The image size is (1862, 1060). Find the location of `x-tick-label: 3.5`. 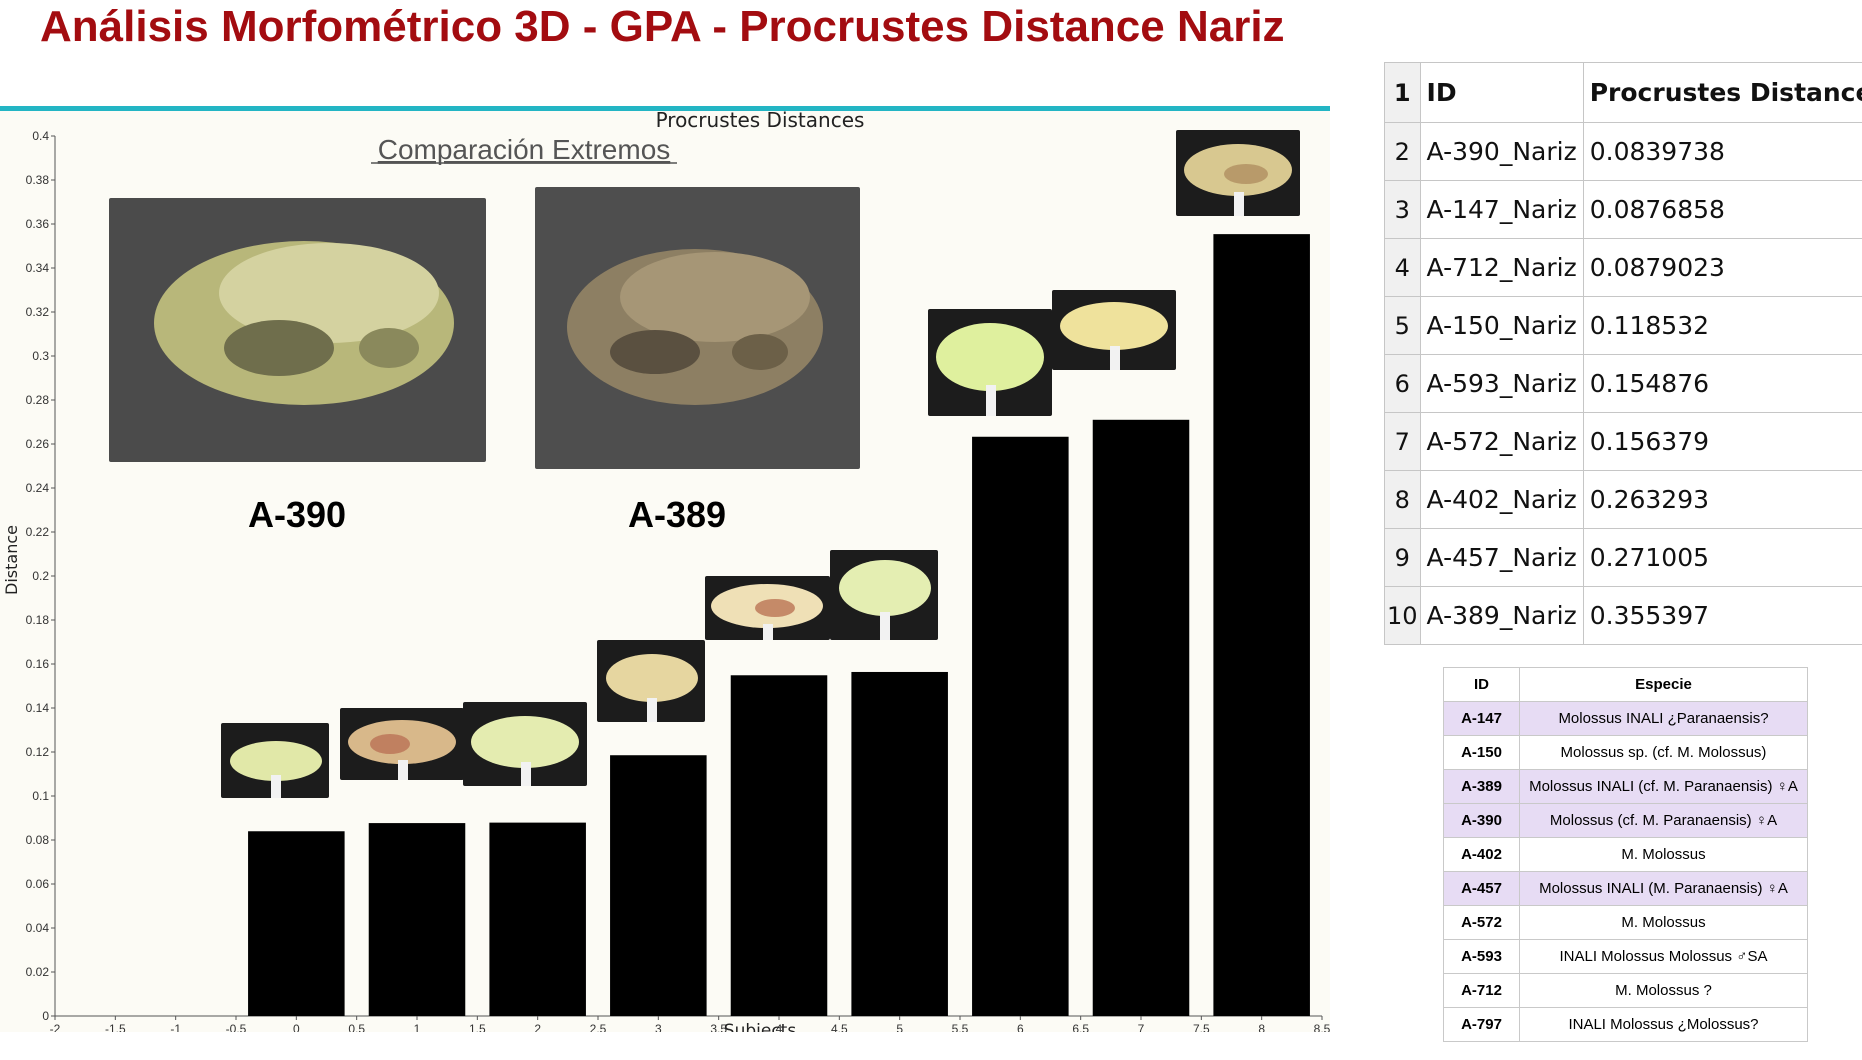

x-tick-label: 3.5 is located at coordinates (718, 1027).